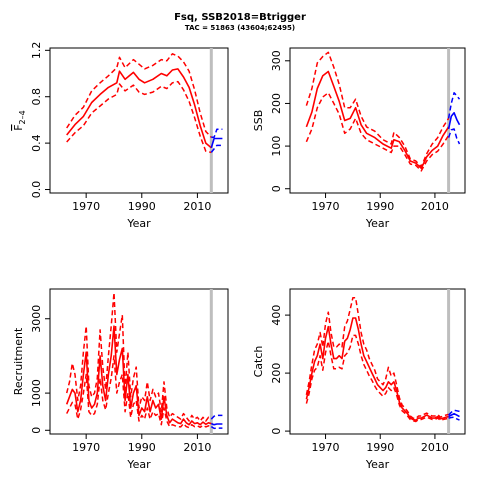 The image size is (480, 480). I want to click on recruitment-historic-median-line, so click(138, 375).